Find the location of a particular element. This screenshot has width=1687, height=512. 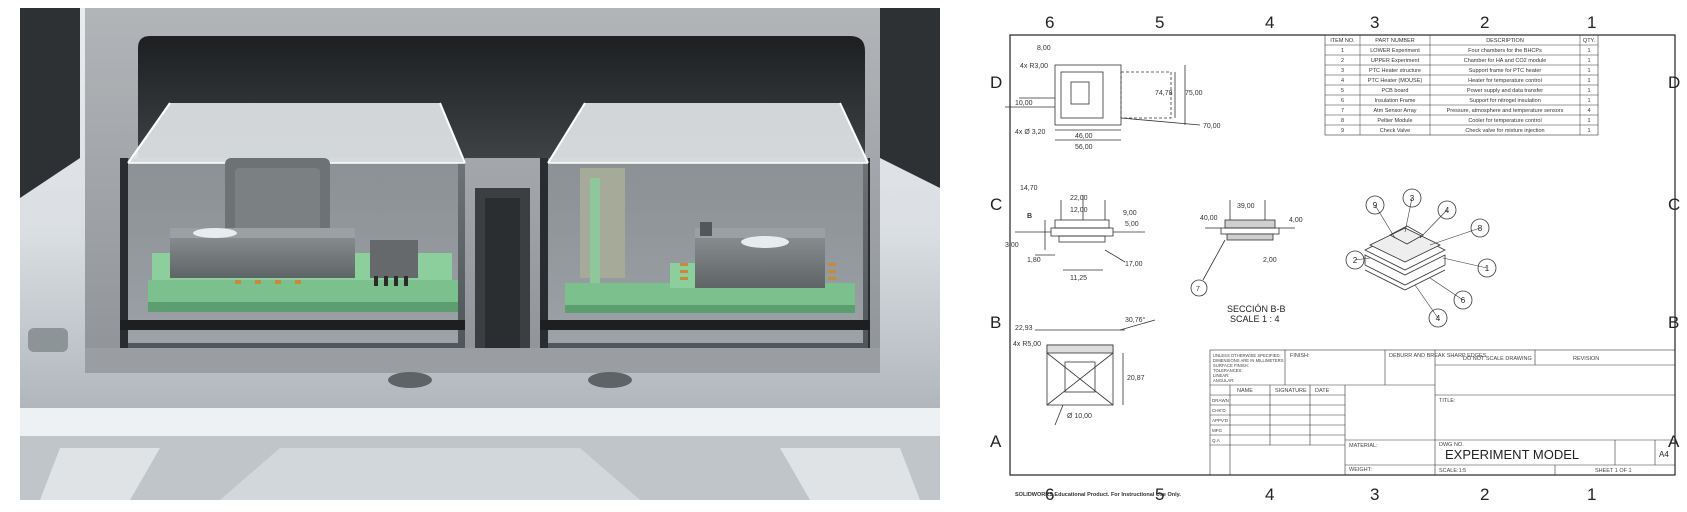

tb-note: ANGULAR: is located at coordinates (1223, 380).